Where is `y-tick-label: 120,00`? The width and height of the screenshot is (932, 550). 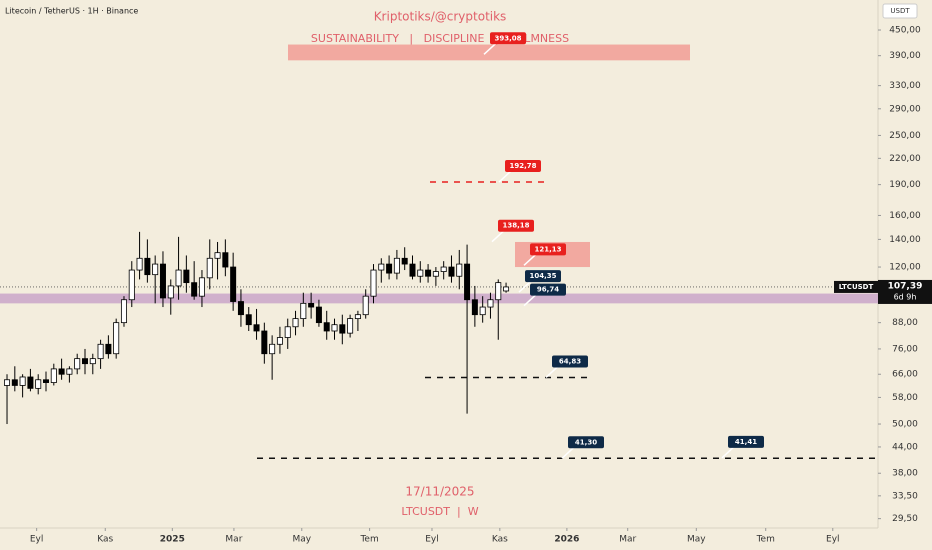
y-tick-label: 120,00 is located at coordinates (905, 268).